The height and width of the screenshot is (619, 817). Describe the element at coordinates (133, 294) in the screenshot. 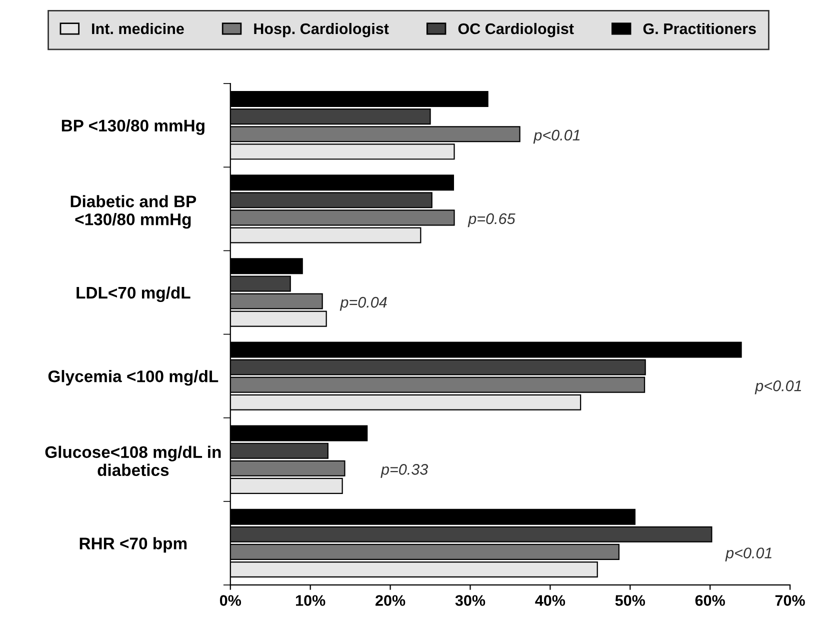

I see `y-tick-label: LDL<70 mg/dL` at that location.